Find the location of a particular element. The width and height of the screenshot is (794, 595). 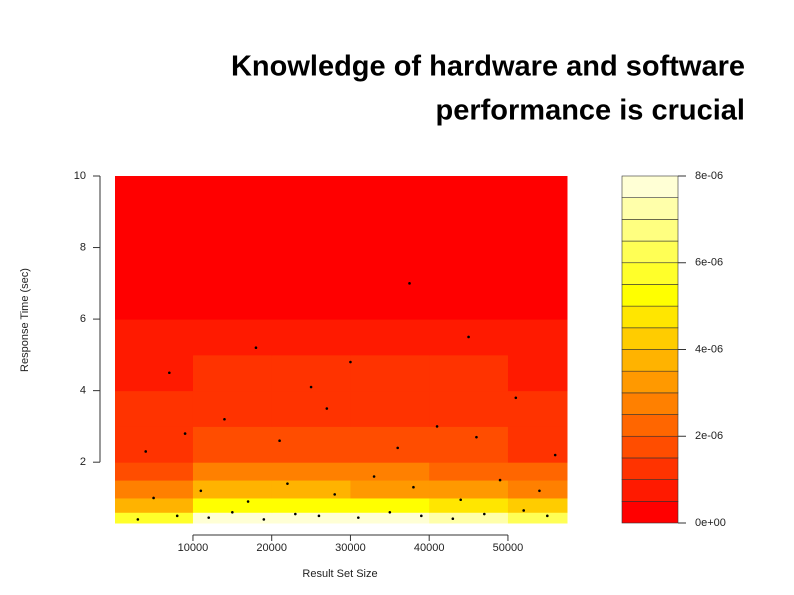

x-tick-label: 10000 is located at coordinates (193, 548).